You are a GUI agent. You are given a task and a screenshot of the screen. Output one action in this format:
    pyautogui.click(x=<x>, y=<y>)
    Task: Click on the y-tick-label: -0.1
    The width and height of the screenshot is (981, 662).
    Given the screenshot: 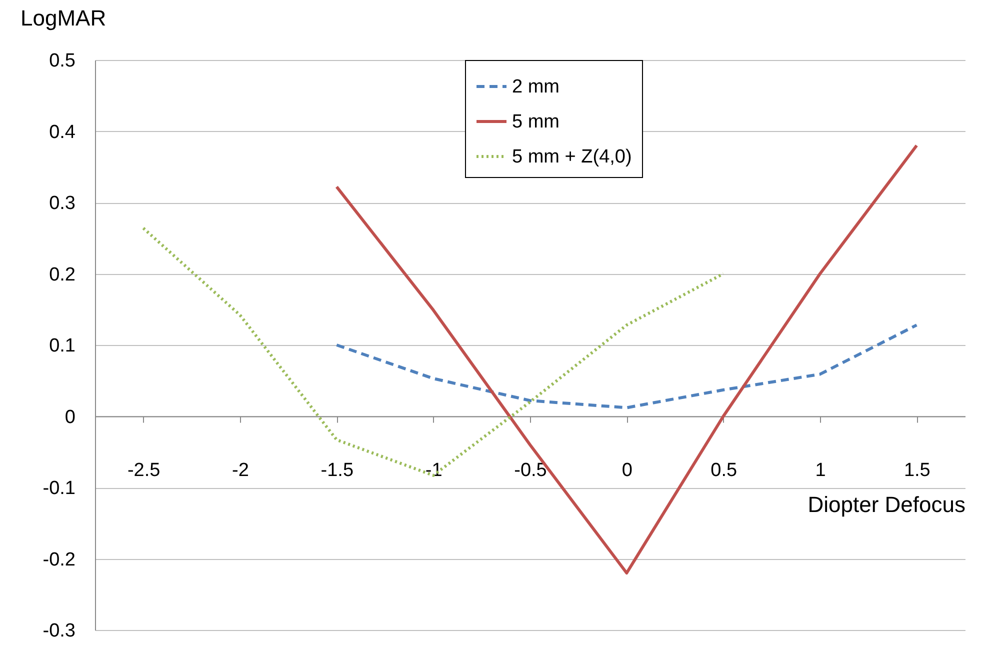 What is the action you would take?
    pyautogui.click(x=59, y=488)
    